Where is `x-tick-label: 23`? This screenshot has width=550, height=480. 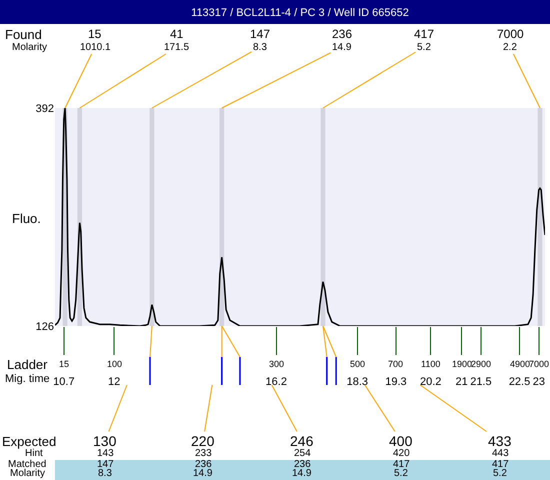 x-tick-label: 23 is located at coordinates (538, 382).